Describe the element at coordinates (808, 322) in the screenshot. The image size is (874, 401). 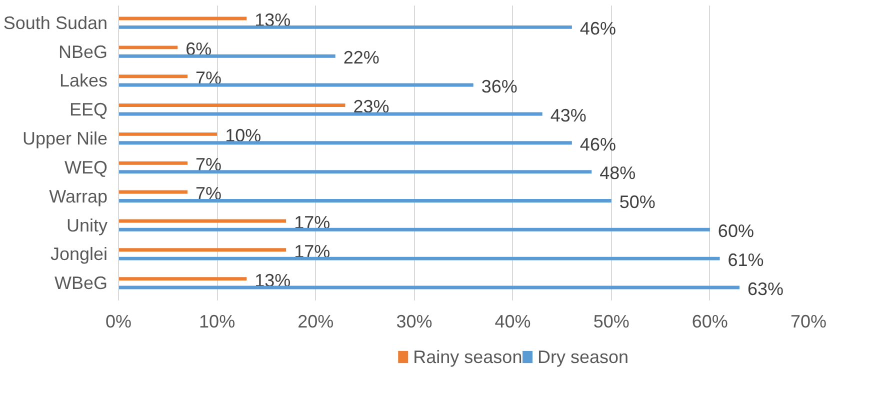
I see `x-tick-label: 70%` at that location.